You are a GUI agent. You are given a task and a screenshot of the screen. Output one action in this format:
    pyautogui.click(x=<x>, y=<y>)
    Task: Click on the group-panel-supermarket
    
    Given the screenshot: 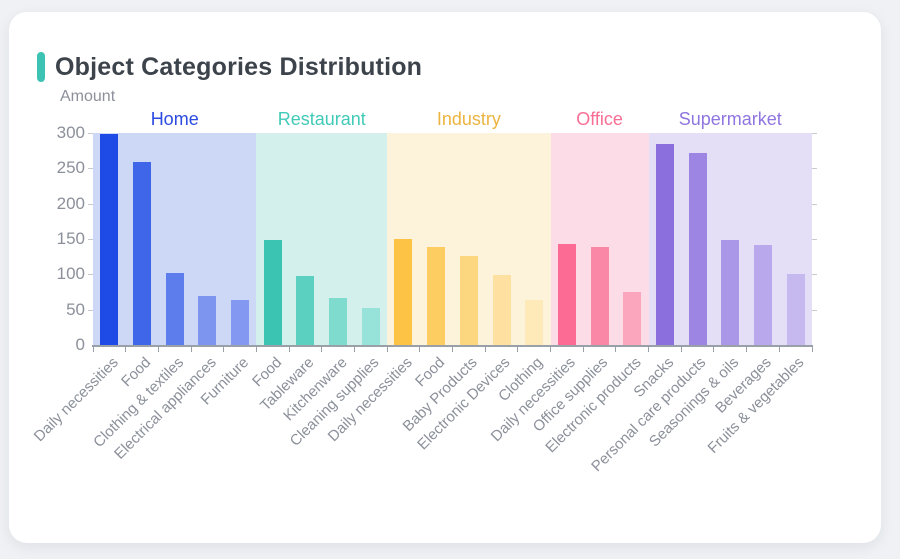 What is the action you would take?
    pyautogui.click(x=730, y=239)
    